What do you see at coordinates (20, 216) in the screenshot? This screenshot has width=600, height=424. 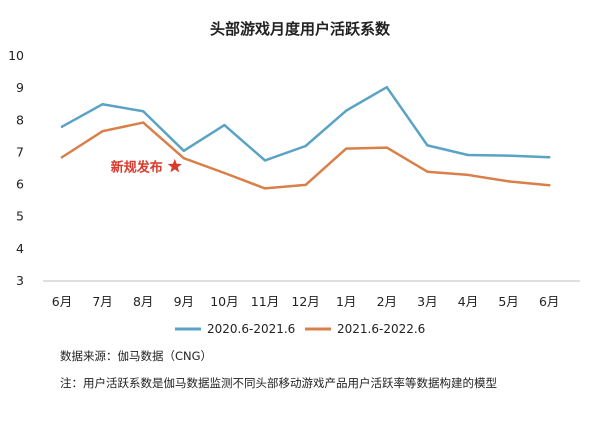 I see `y-tick-label: 5` at bounding box center [20, 216].